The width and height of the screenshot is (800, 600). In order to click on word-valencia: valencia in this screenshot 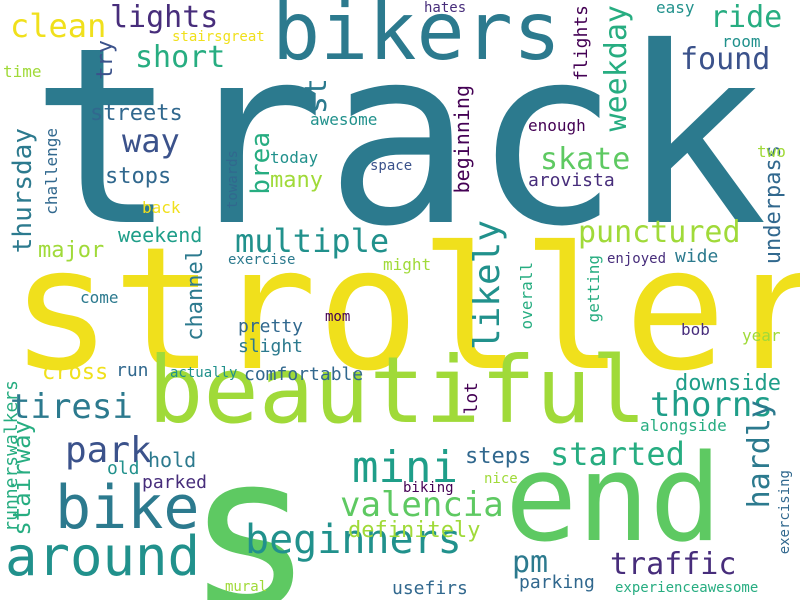, I will do `click(422, 505)`.